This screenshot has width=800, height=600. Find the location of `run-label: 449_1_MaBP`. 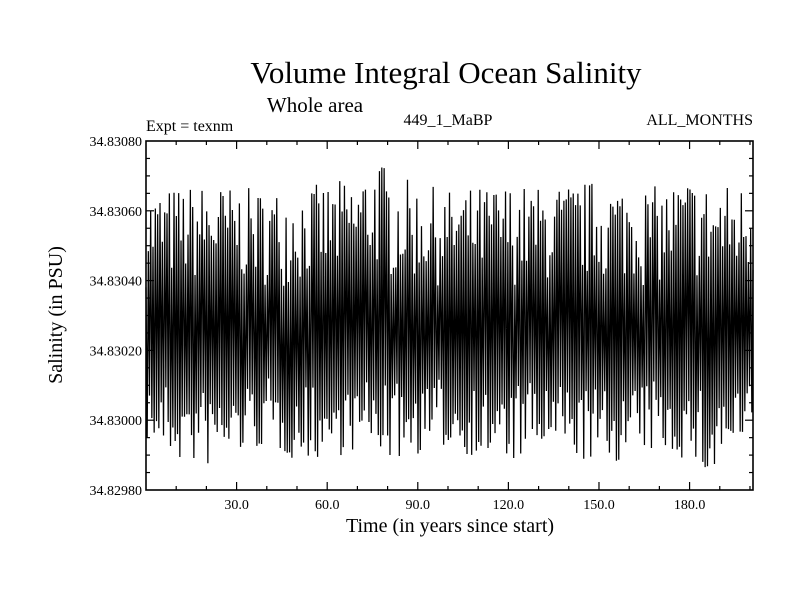

run-label: 449_1_MaBP is located at coordinates (448, 120).